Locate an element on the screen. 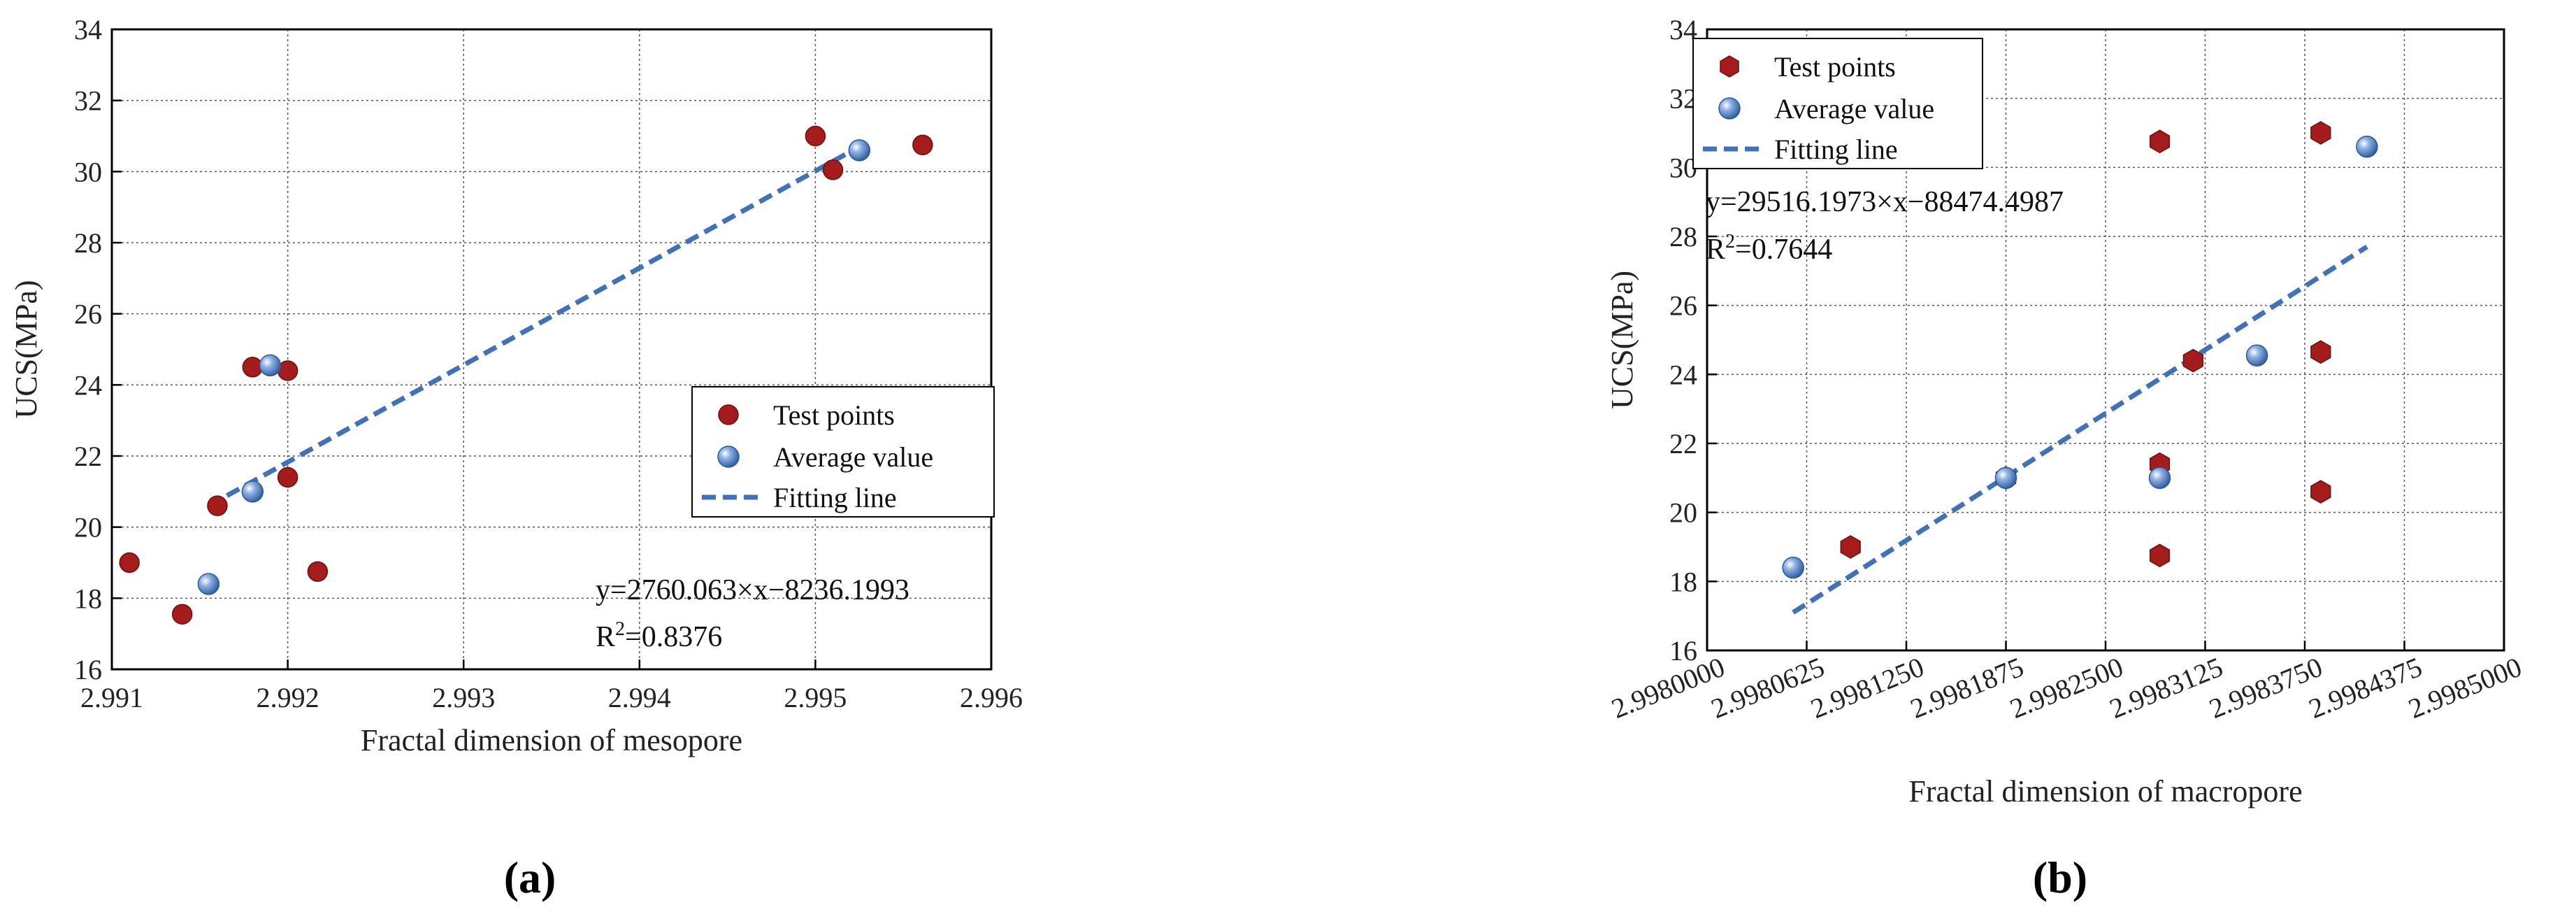 This screenshot has width=2576, height=919. y-tick-label: 30 is located at coordinates (88, 172).